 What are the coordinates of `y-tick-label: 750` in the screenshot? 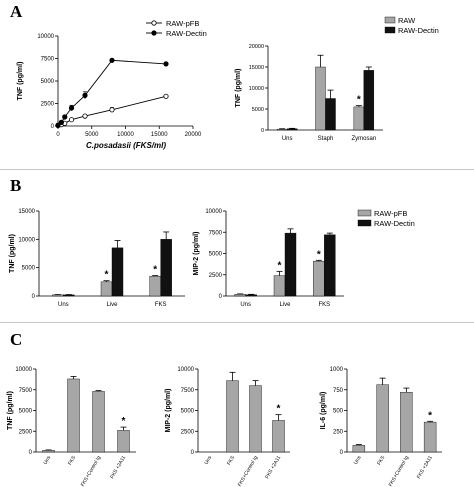 It's located at (338, 391).